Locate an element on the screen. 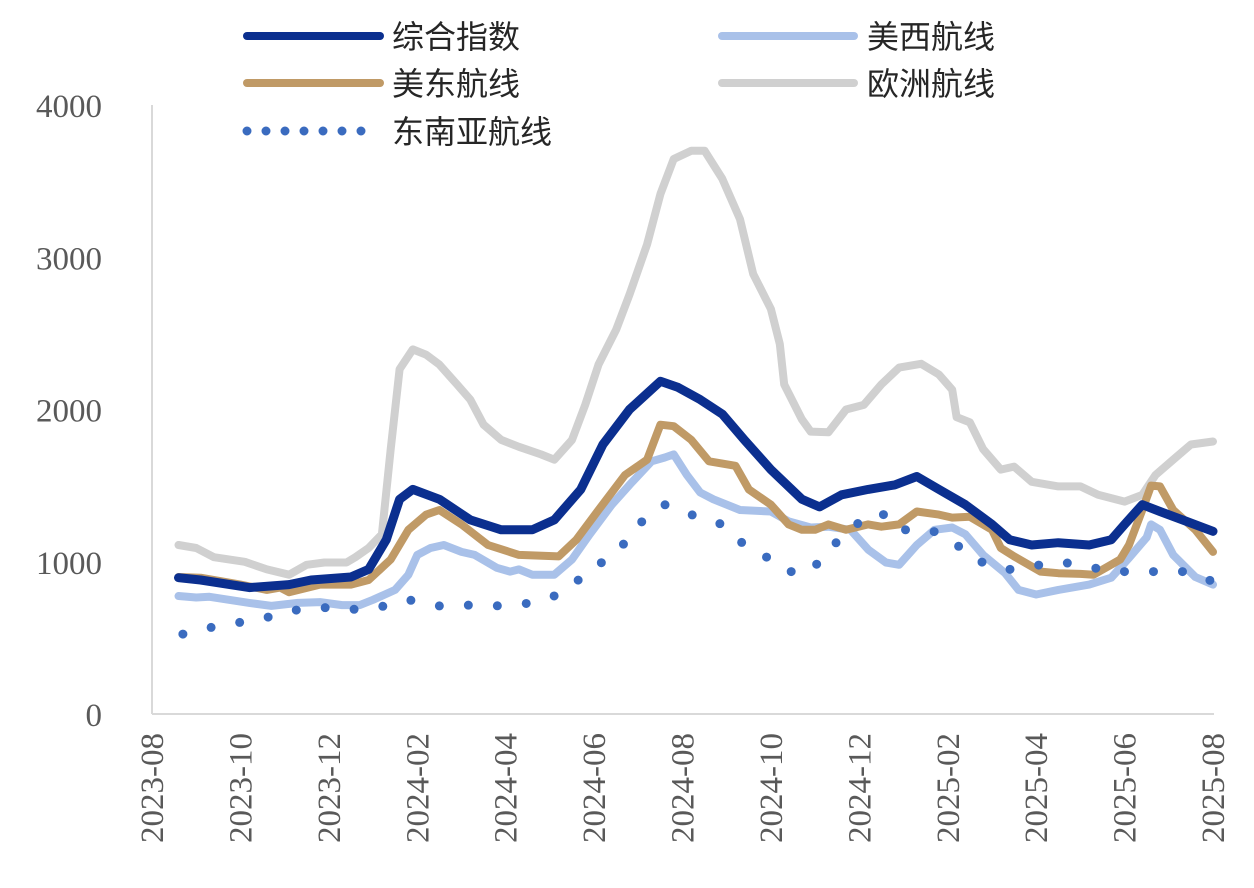 This screenshot has width=1254, height=888. legend-label-southeast-asia: 东南亚航线 is located at coordinates (472, 132).